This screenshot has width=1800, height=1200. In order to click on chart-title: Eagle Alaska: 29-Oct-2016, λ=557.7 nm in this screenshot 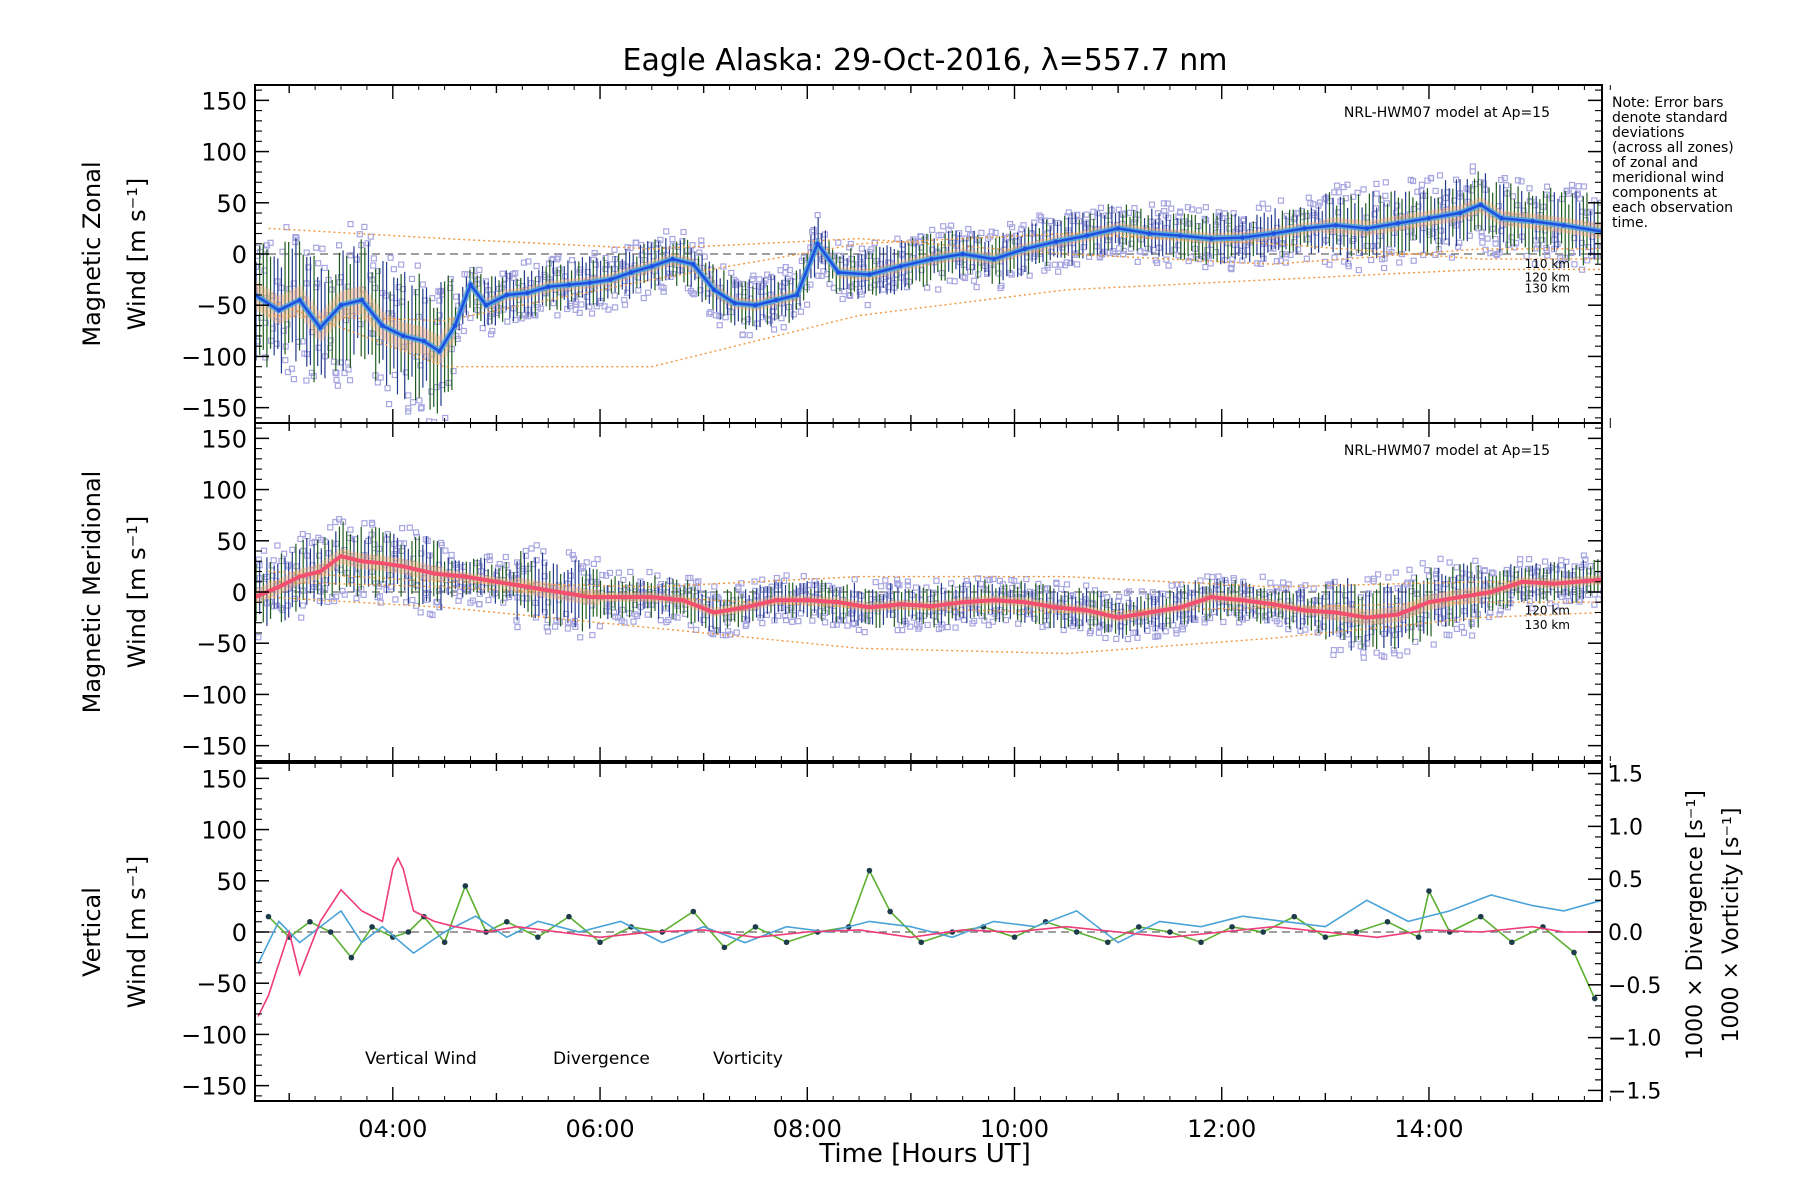, I will do `click(925, 60)`.